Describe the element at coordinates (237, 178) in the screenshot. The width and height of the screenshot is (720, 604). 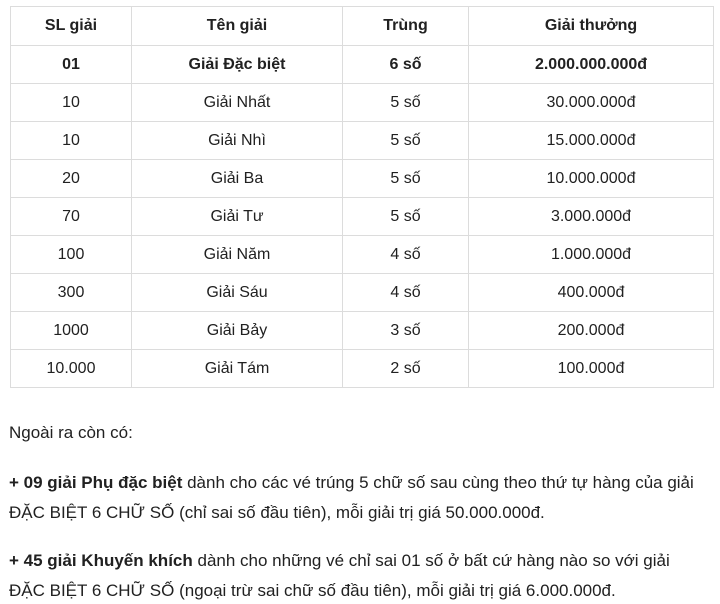
I see `cell-prize-name: Giải Ba` at that location.